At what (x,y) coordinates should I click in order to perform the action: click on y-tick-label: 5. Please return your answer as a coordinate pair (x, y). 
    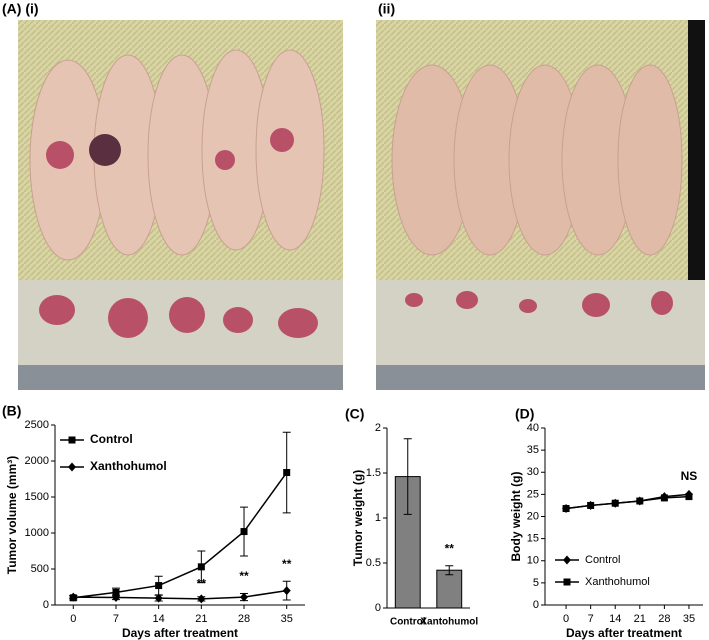
    Looking at the image, I should click on (536, 583).